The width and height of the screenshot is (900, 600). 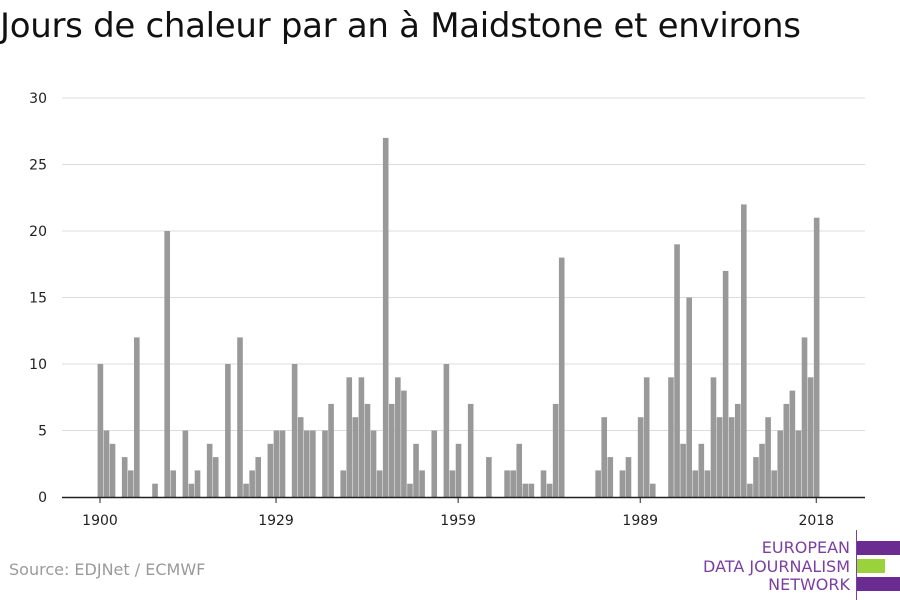 What do you see at coordinates (373, 463) in the screenshot?
I see `bar-1945` at bounding box center [373, 463].